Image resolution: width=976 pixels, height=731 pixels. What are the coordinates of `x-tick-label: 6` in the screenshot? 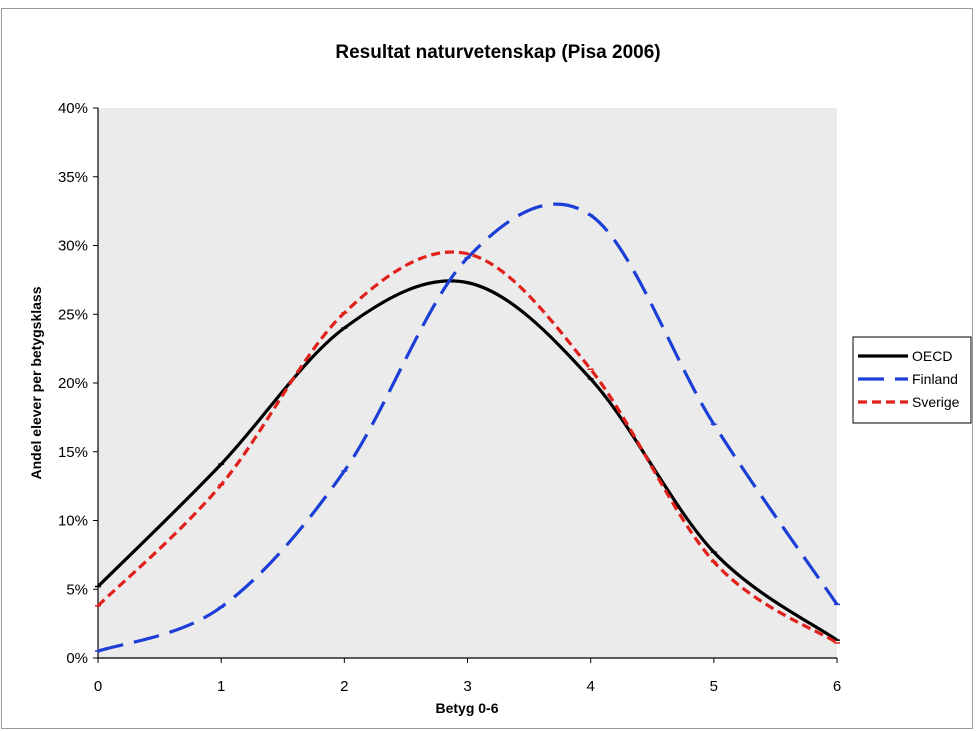 It's located at (837, 686).